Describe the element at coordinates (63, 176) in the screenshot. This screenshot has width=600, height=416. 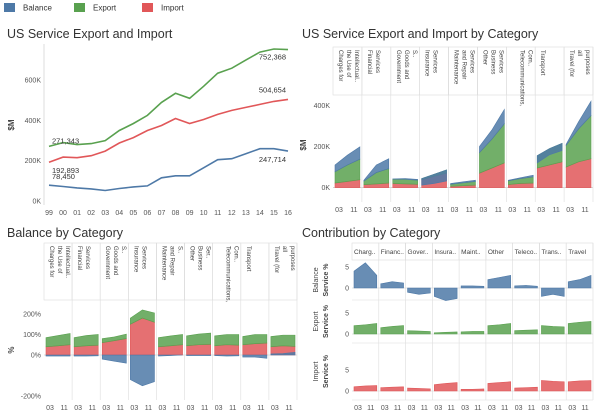
I see `p1-data-label: 78,450` at that location.